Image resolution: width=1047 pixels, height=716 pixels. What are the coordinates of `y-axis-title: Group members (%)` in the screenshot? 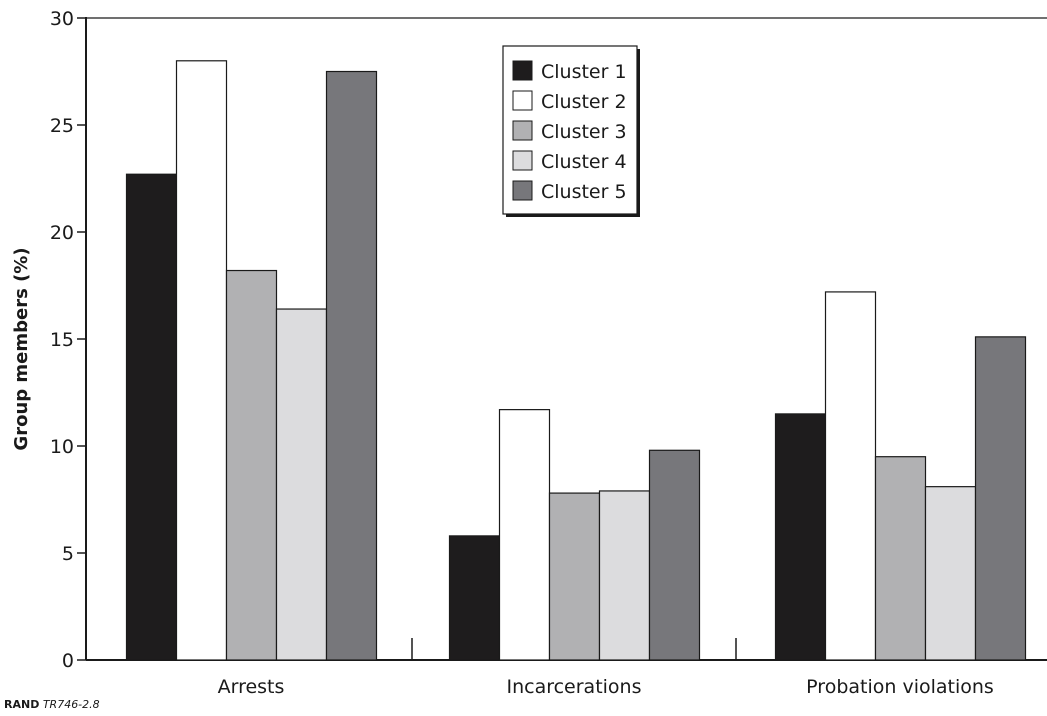 It's located at (21, 348).